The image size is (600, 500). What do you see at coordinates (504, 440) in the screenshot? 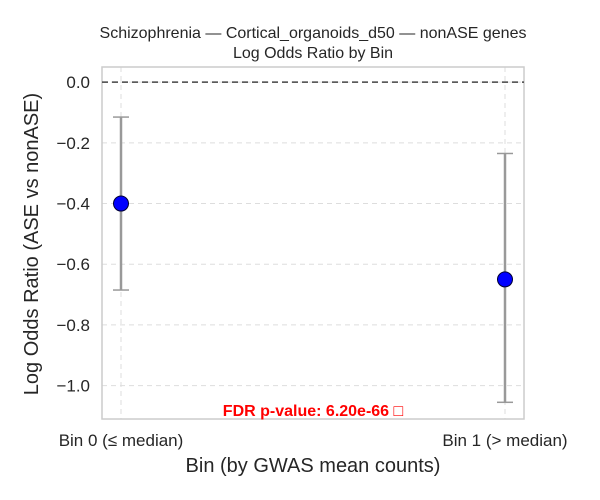
I see `x-tick-label: Bin 1 (> median)` at bounding box center [504, 440].